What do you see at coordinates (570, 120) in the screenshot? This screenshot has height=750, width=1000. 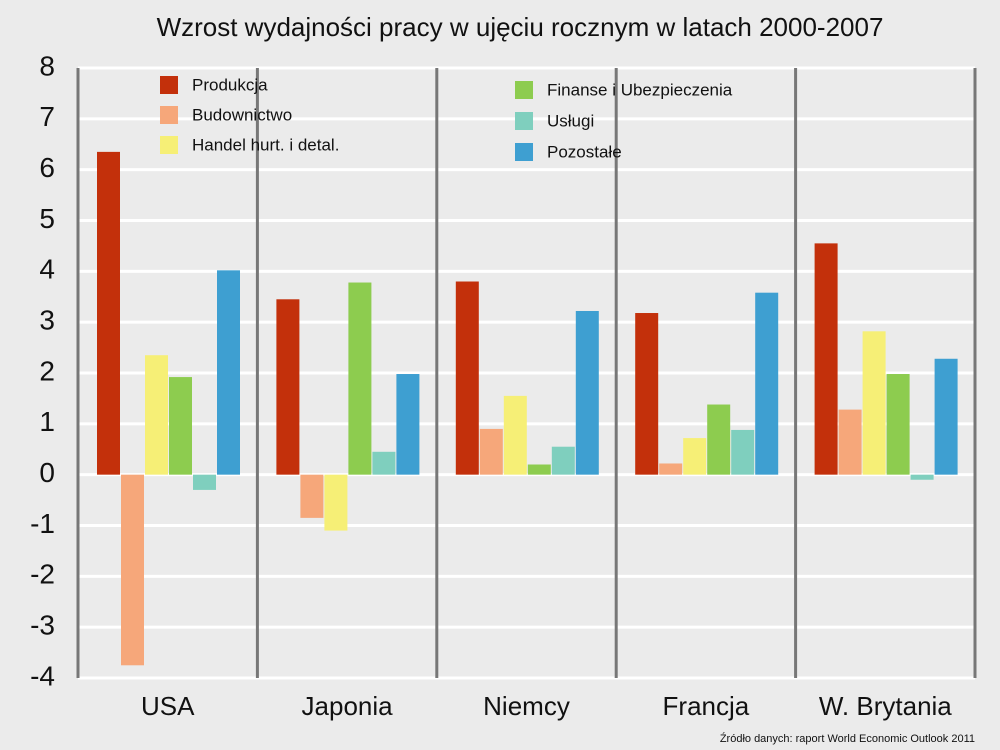 I see `legend-label: Usługi` at bounding box center [570, 120].